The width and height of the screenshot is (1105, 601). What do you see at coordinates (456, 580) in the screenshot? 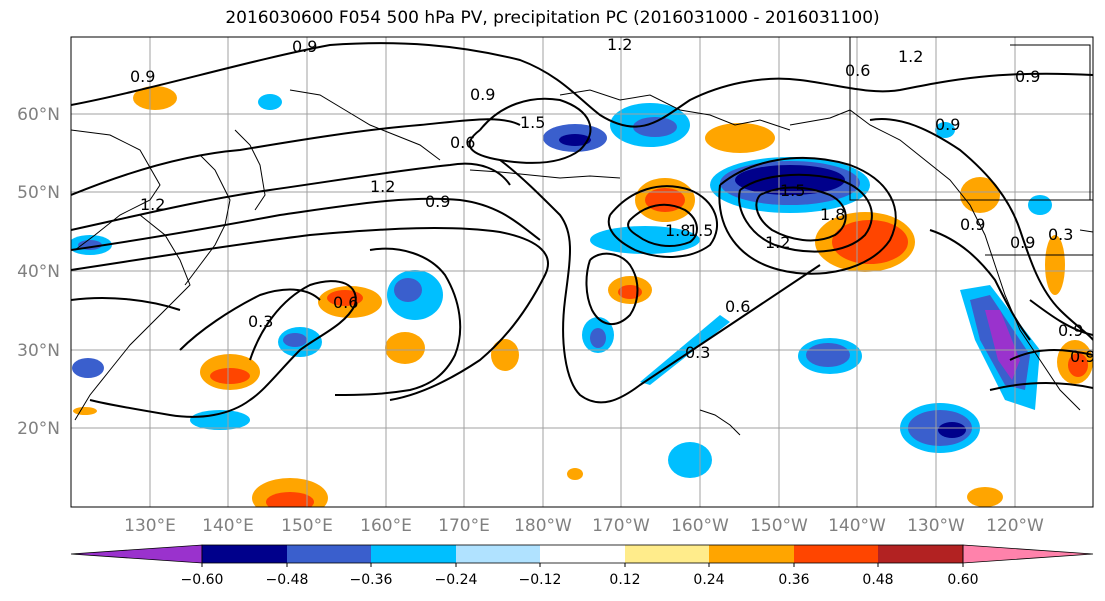
I see `colorbar-tick-label: −0.24` at bounding box center [456, 580].